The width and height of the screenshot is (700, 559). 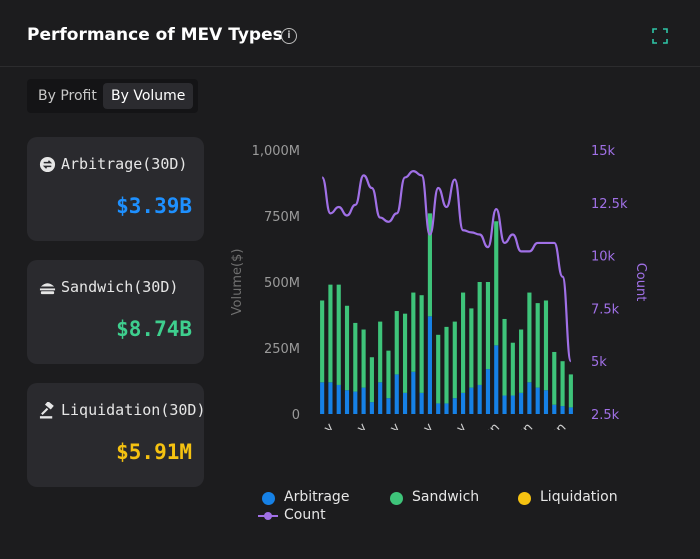 What do you see at coordinates (446, 497) in the screenshot?
I see `legend-sandwich-label: Sandwich` at bounding box center [446, 497].